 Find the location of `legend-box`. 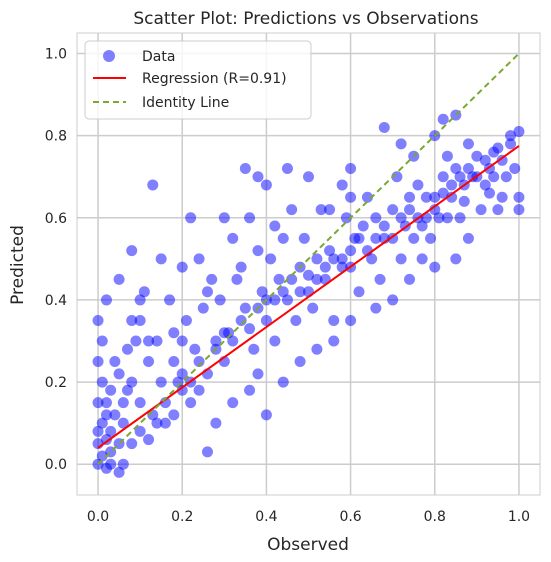

legend-box is located at coordinates (198, 80).